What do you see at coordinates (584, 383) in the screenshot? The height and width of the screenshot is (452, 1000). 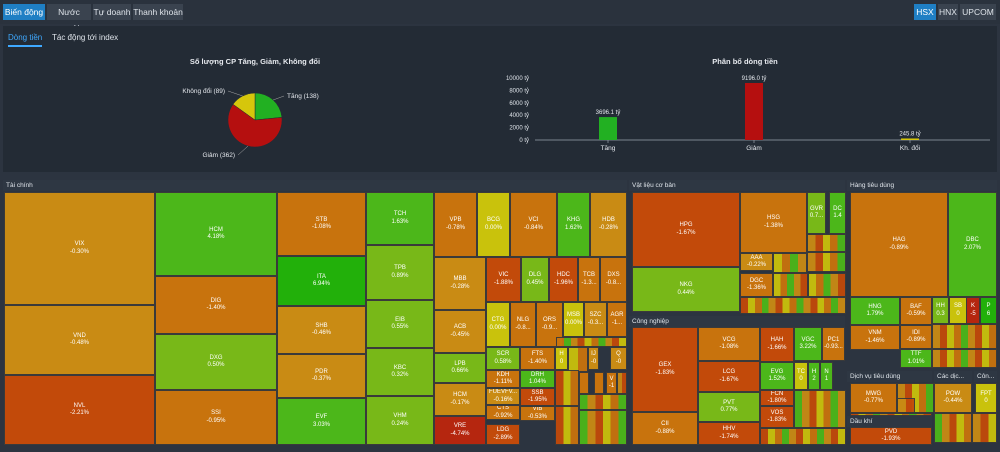 I see `stock-tile-bi` at bounding box center [584, 383].